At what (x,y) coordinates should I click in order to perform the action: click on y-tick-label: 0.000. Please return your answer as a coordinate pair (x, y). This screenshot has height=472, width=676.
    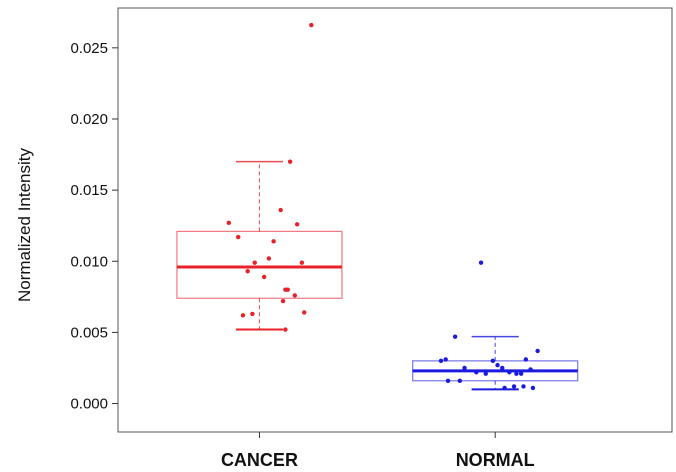
    Looking at the image, I should click on (89, 404).